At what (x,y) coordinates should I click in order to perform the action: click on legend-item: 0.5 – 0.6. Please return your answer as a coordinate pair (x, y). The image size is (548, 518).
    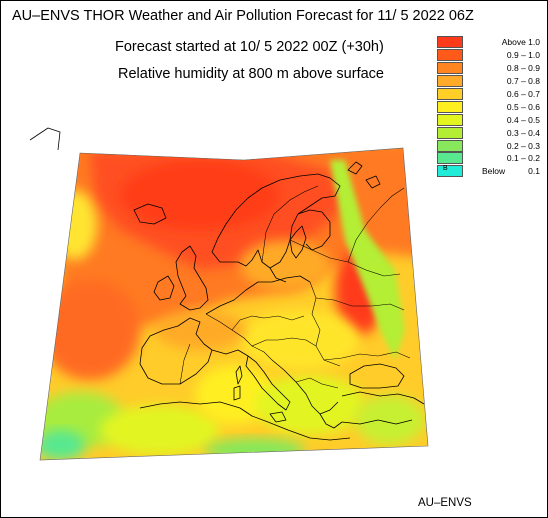
    Looking at the image, I should click on (490, 107).